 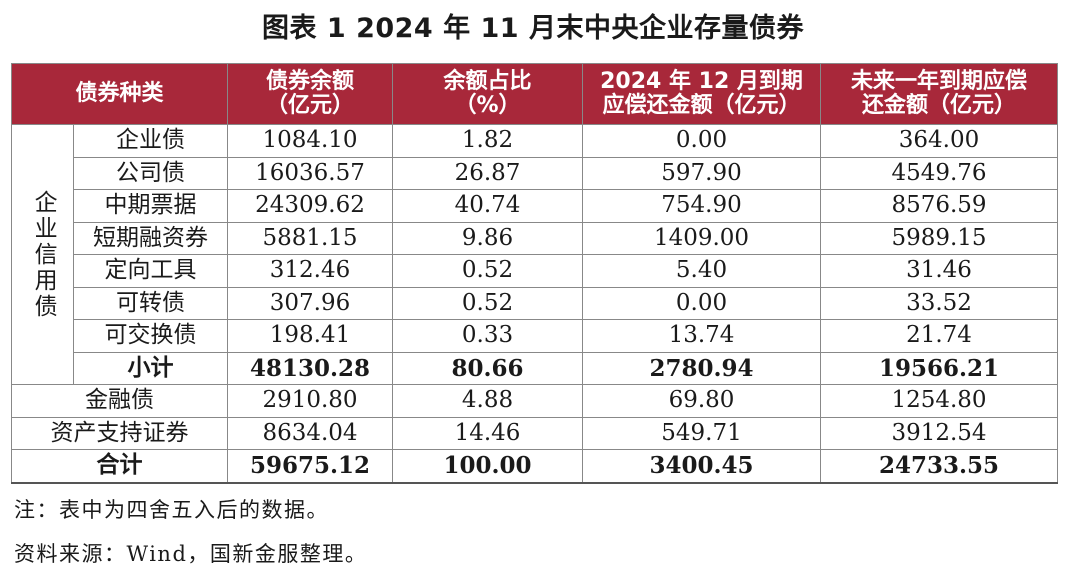 I want to click on table-row: 金融债 2910.80 4.88 69.80 1254.80, so click(x=534, y=401).